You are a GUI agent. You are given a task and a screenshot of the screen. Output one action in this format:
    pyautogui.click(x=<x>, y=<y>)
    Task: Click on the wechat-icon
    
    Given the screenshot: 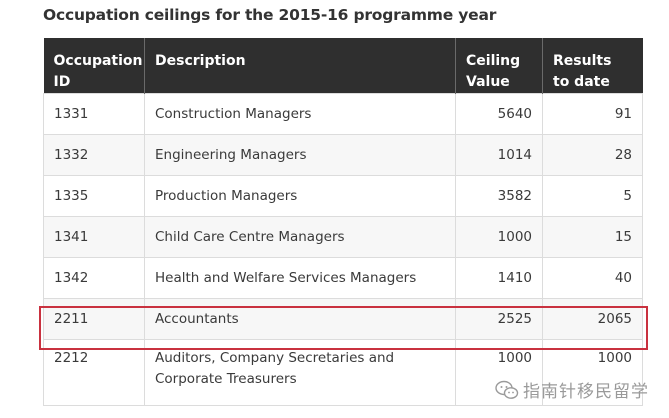 What is the action you would take?
    pyautogui.click(x=507, y=389)
    